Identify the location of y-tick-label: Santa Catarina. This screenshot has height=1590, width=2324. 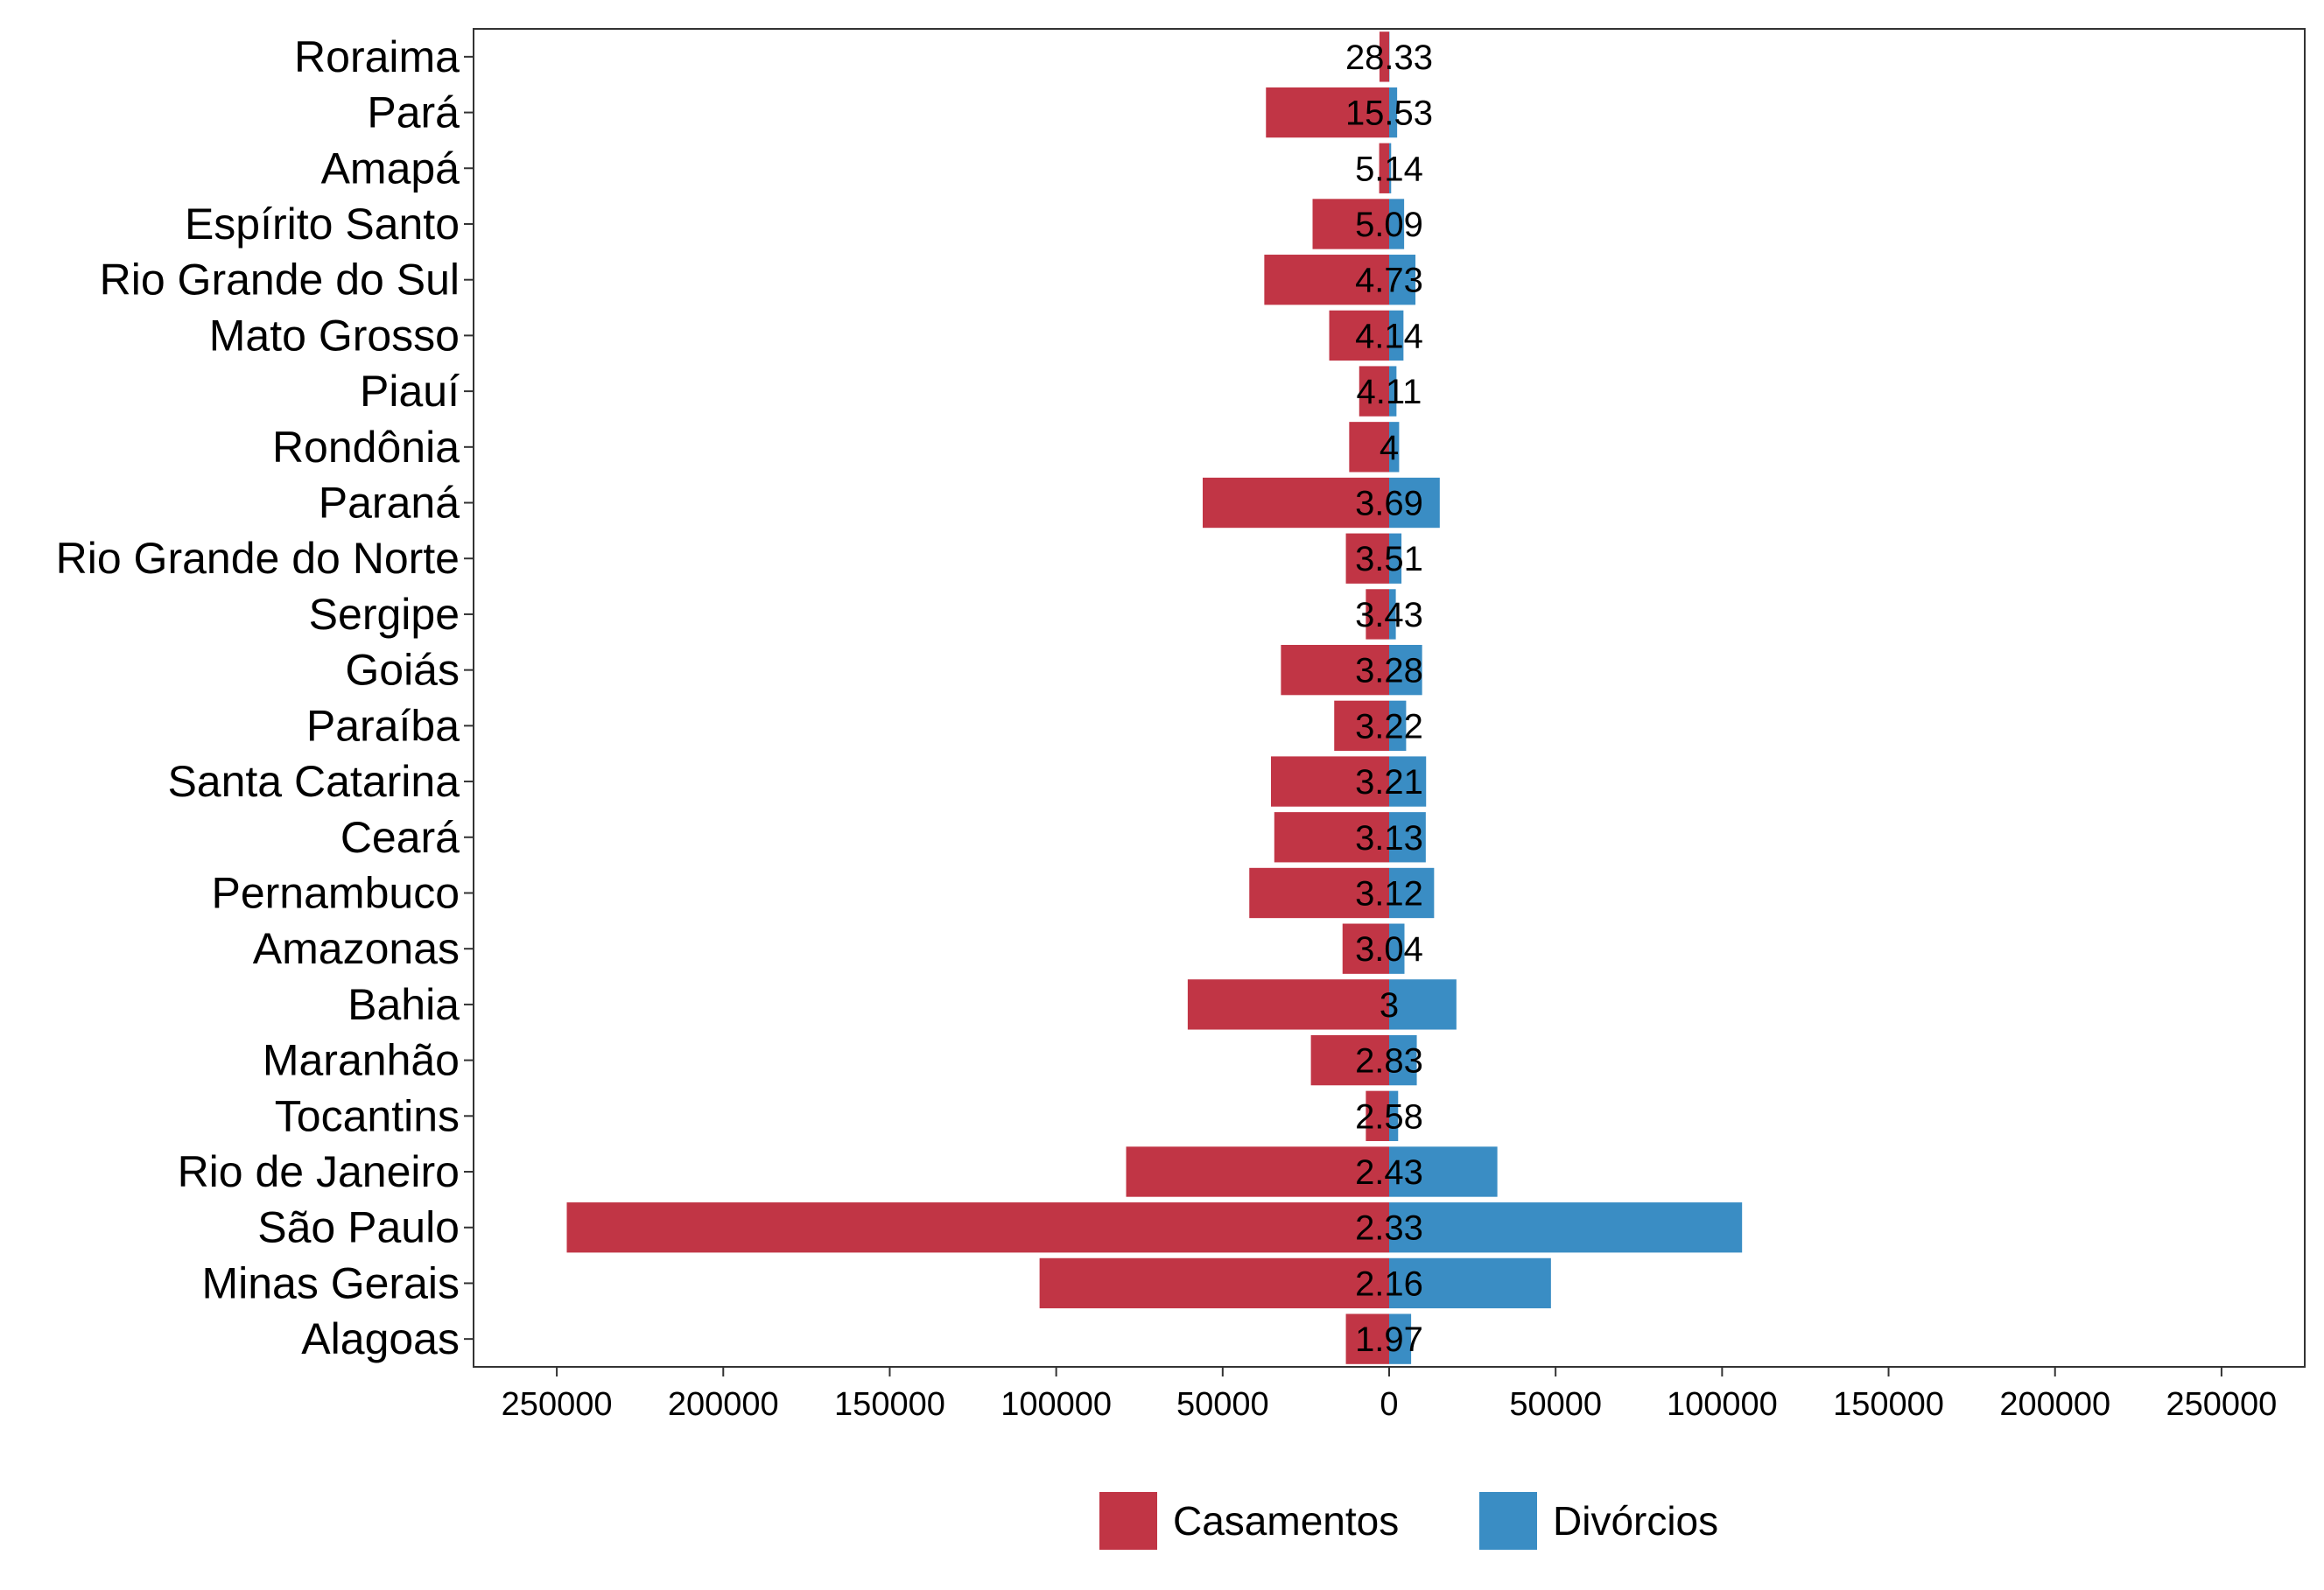
(313, 781).